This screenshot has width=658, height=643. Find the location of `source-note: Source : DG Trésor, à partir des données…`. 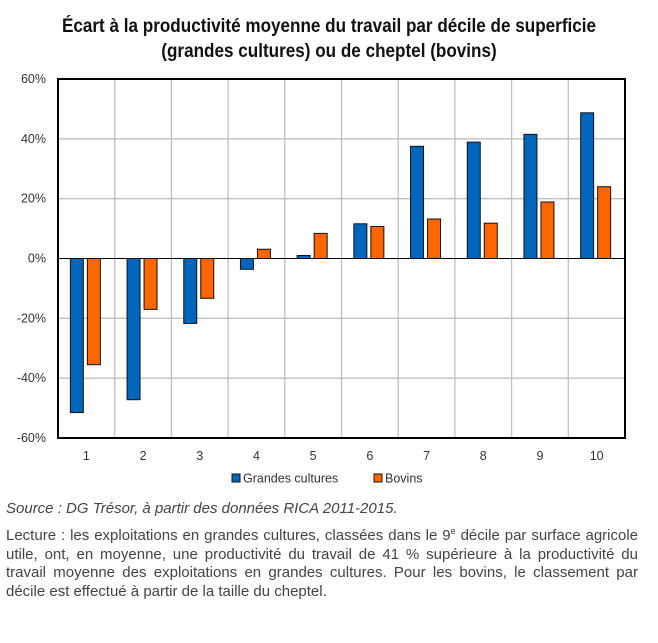

source-note: Source : DG Trésor, à partir des données… is located at coordinates (202, 508).